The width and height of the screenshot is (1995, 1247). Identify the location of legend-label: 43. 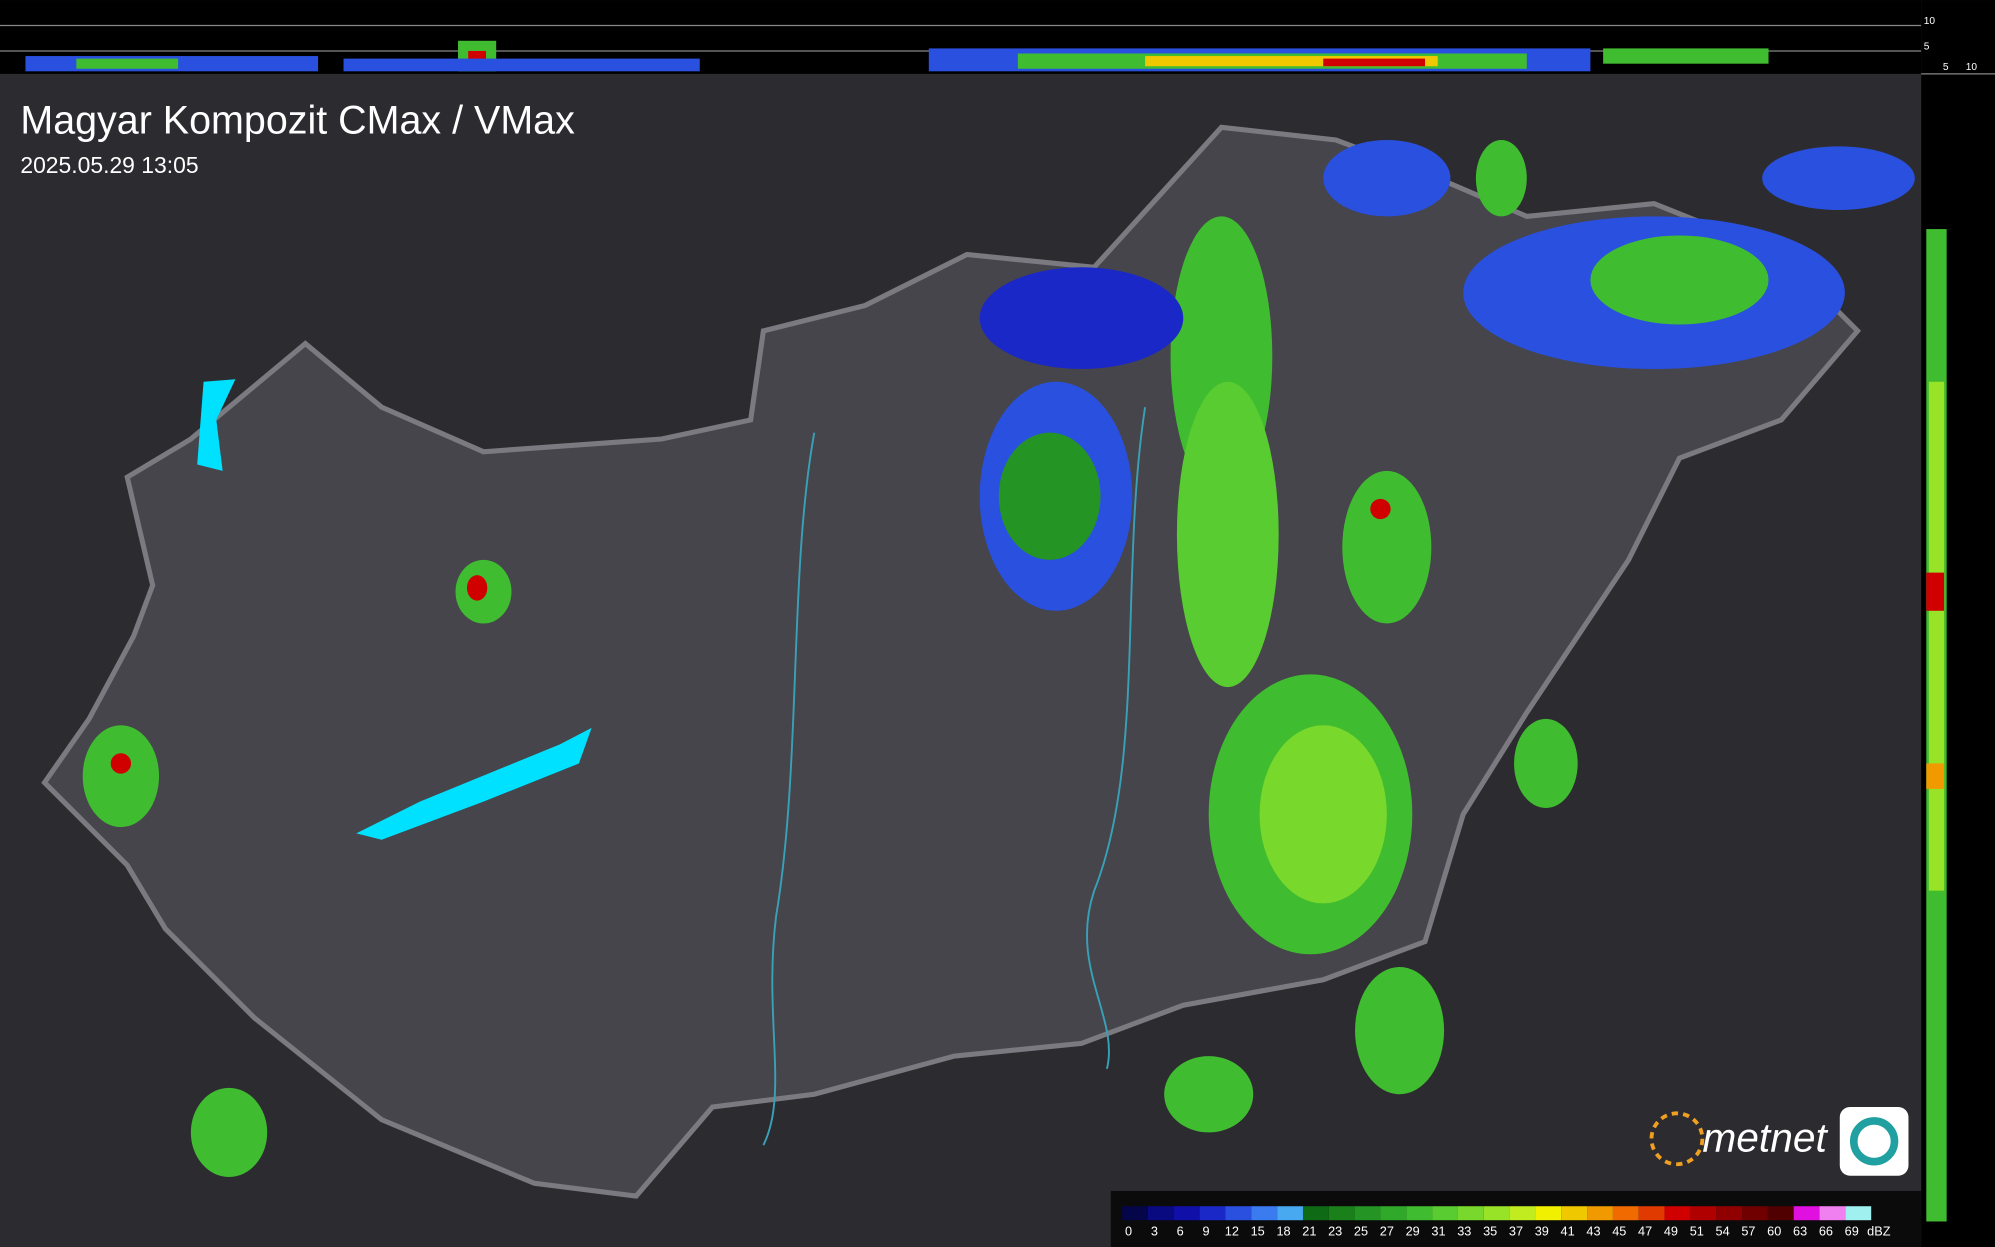
(1593, 1230).